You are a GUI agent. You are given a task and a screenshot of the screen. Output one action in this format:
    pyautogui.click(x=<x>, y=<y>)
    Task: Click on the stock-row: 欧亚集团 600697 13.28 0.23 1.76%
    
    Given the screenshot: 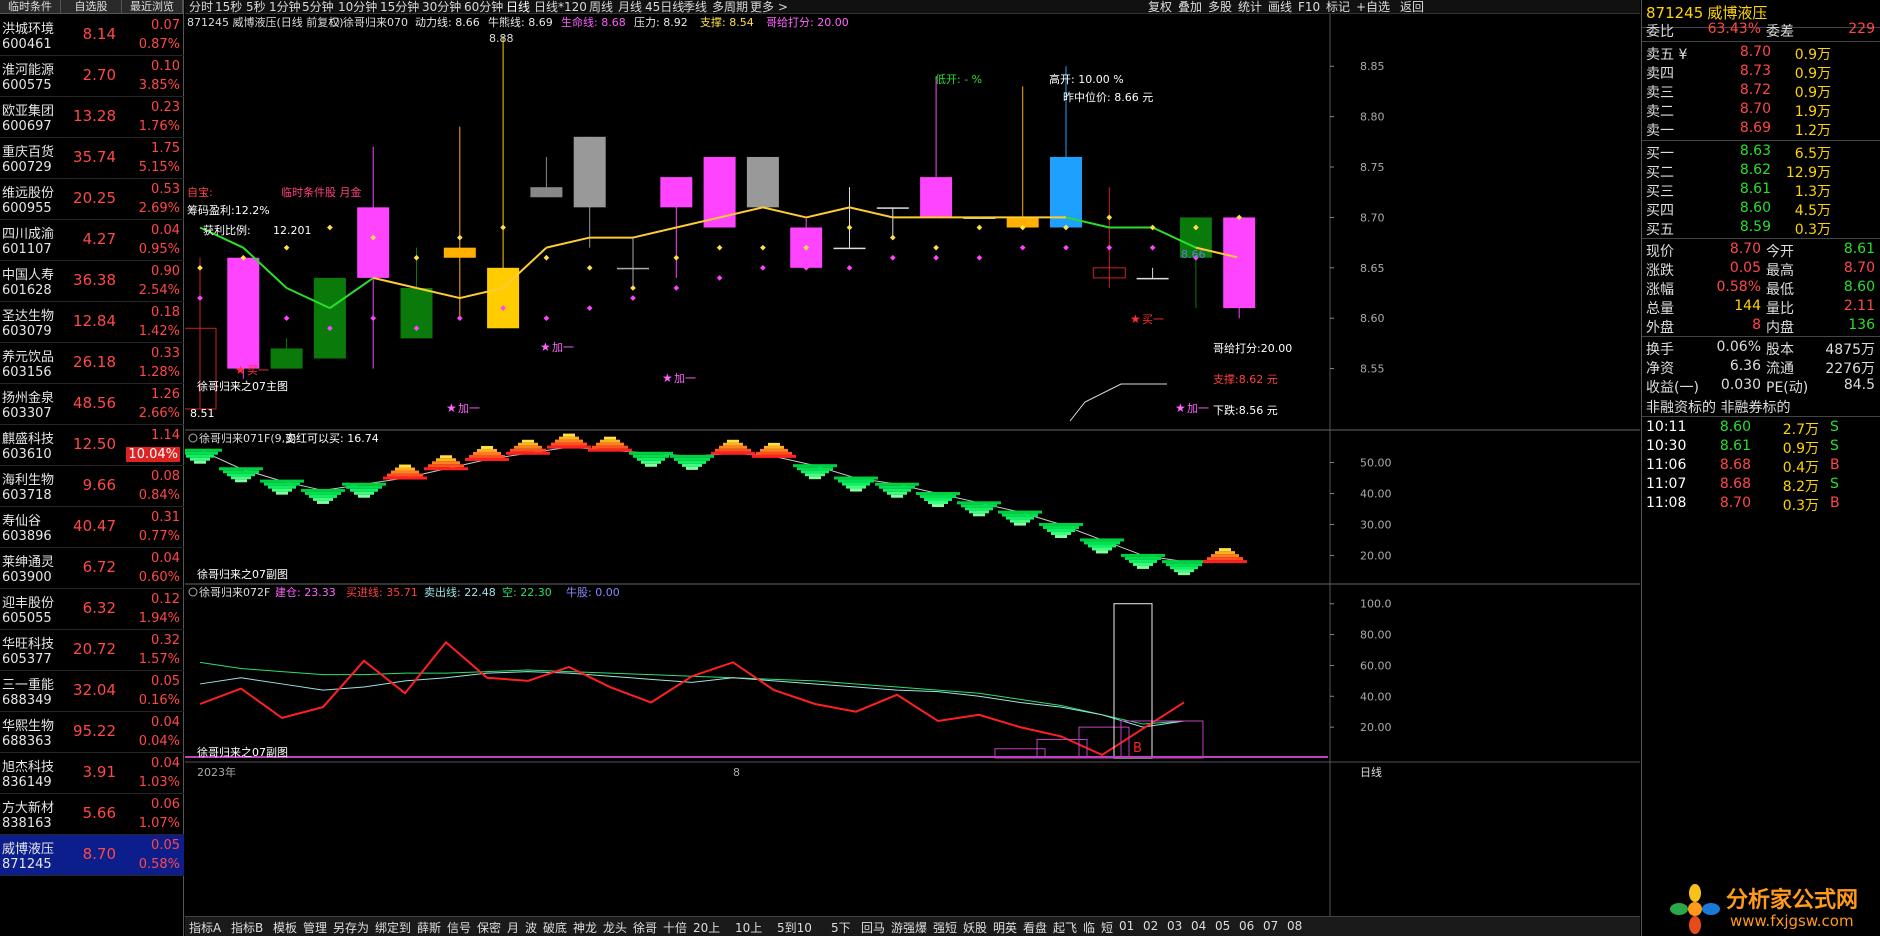 What is the action you would take?
    pyautogui.click(x=92, y=117)
    